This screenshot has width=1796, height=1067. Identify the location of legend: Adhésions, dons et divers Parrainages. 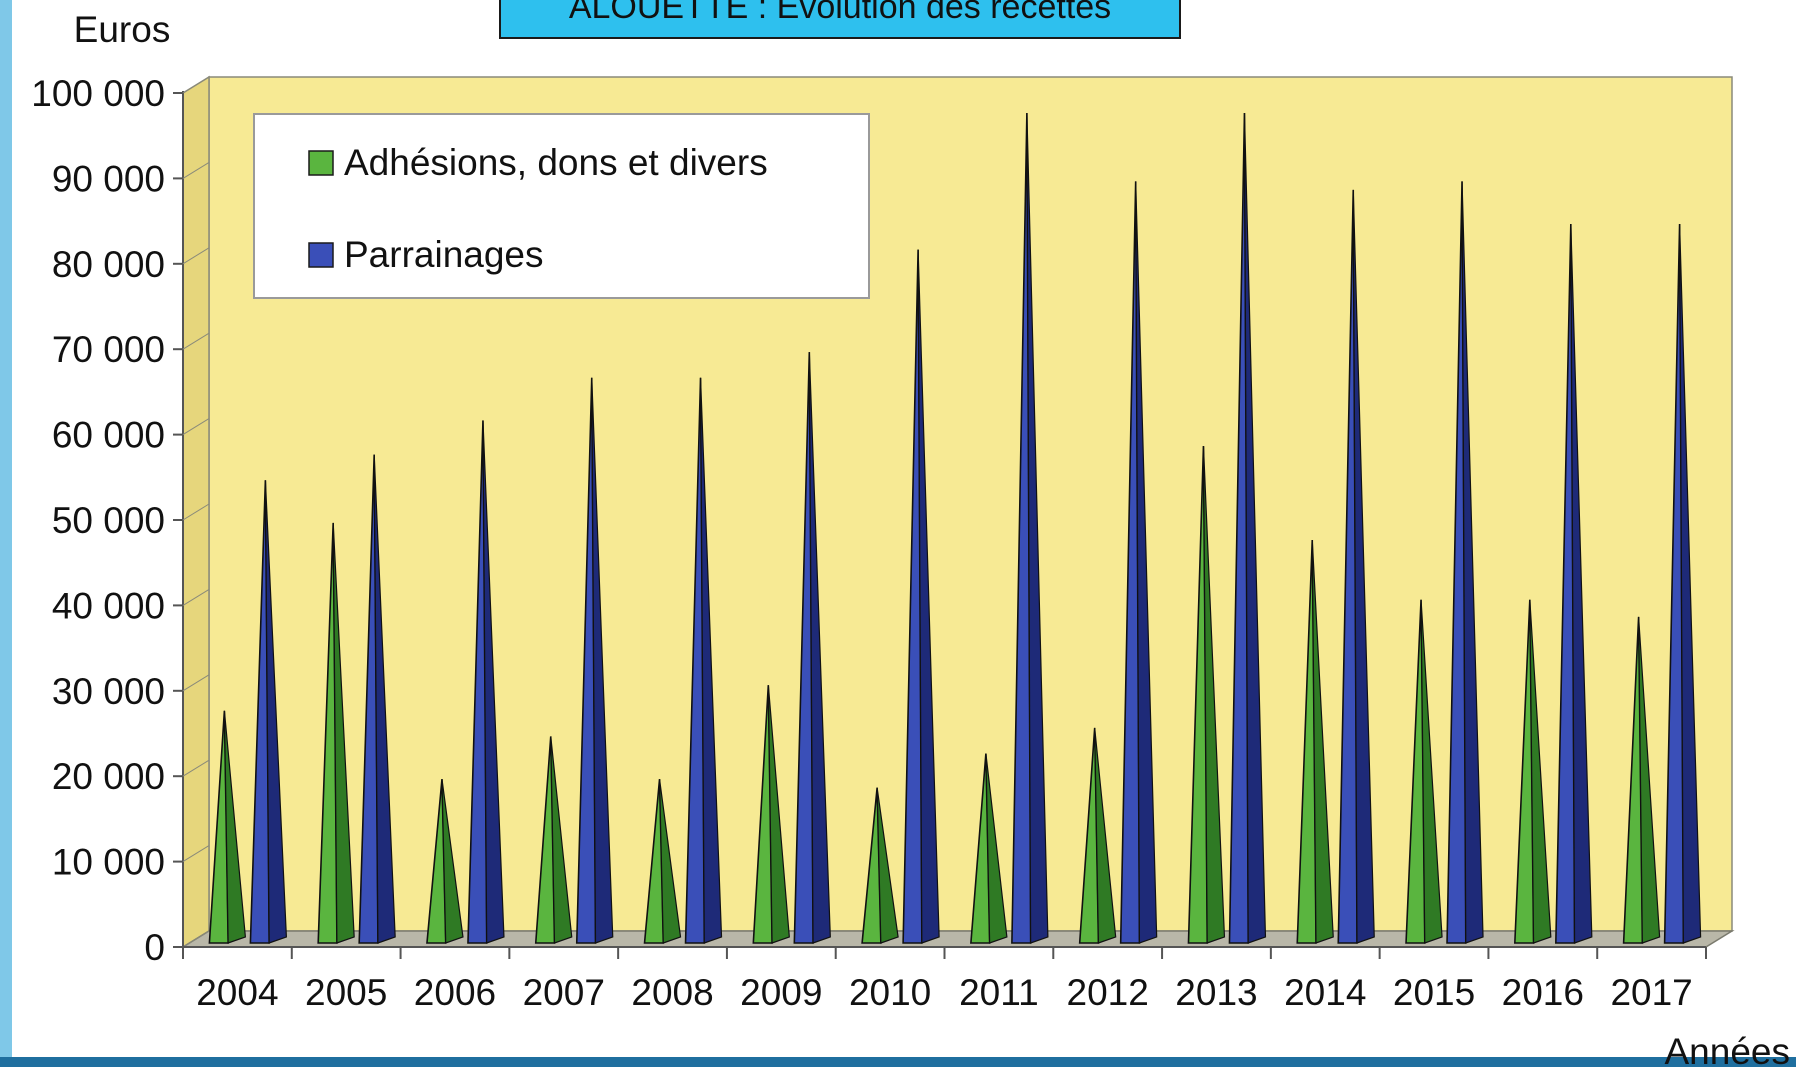
(561, 206).